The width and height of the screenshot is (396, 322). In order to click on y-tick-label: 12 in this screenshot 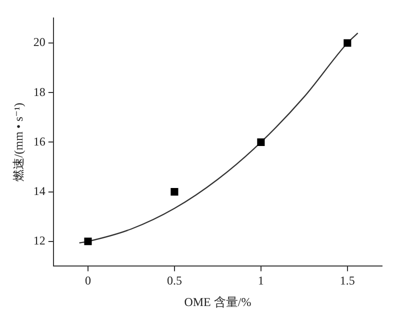, I will do `click(39, 241)`.